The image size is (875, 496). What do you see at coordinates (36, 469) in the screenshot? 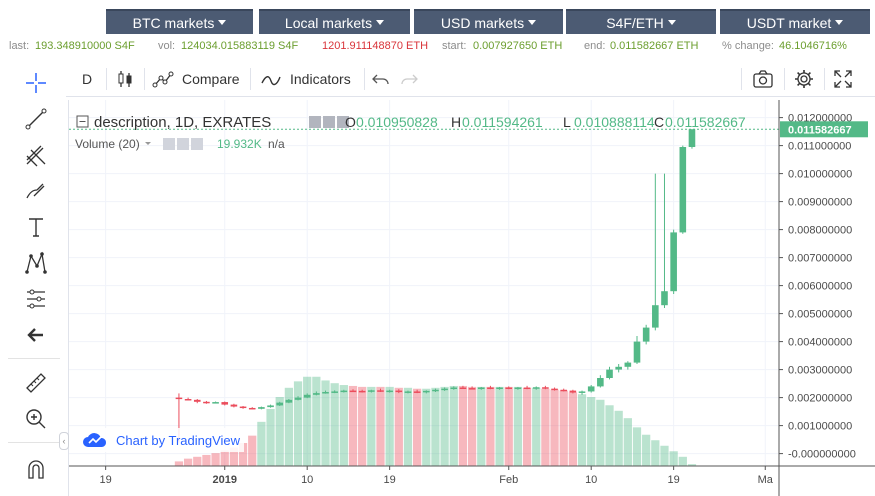
I see `magnet-tool` at bounding box center [36, 469].